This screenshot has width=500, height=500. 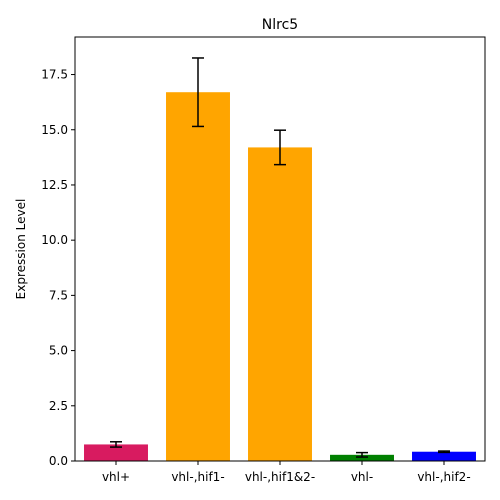 I want to click on chart-title: Nlrc5, so click(x=280, y=25).